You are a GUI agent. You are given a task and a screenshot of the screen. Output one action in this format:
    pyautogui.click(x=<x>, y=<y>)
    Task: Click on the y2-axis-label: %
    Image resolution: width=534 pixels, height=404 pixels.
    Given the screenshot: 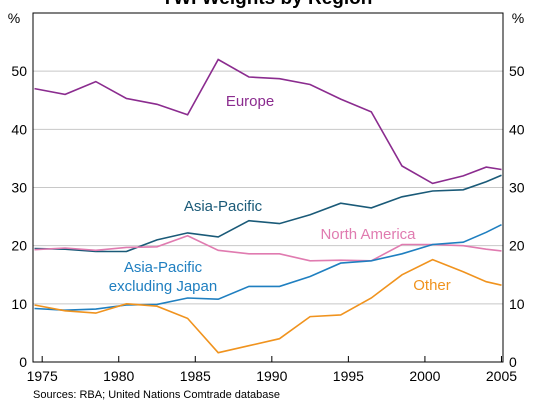 What is the action you would take?
    pyautogui.click(x=518, y=18)
    